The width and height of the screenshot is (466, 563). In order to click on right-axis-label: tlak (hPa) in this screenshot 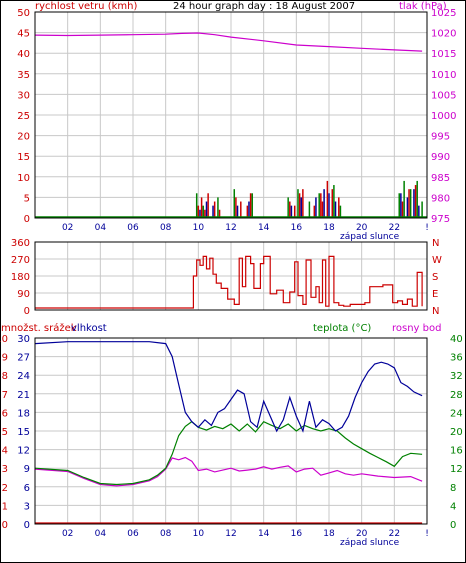, I will do `click(423, 6)`.